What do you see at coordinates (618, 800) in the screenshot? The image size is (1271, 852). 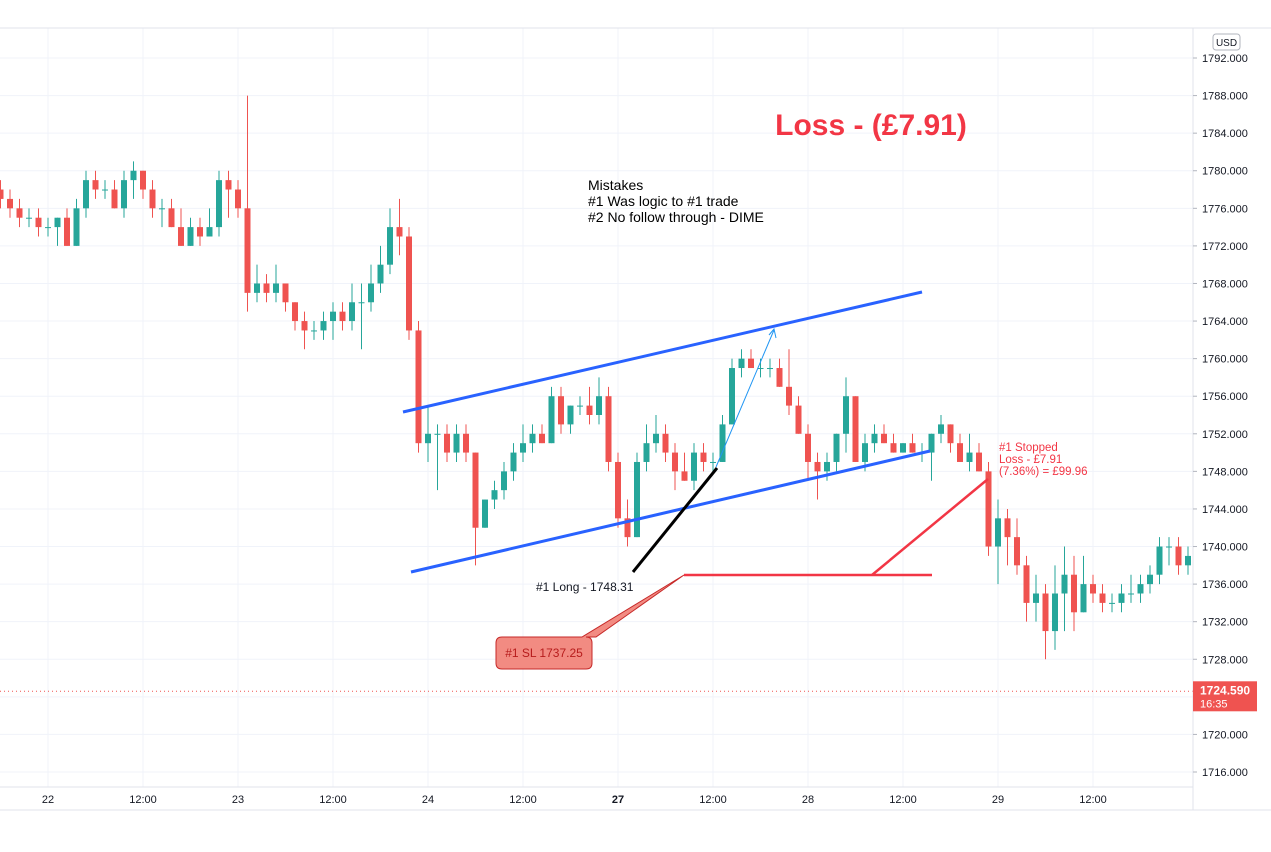 I see `time-tick-label: 27` at bounding box center [618, 800].